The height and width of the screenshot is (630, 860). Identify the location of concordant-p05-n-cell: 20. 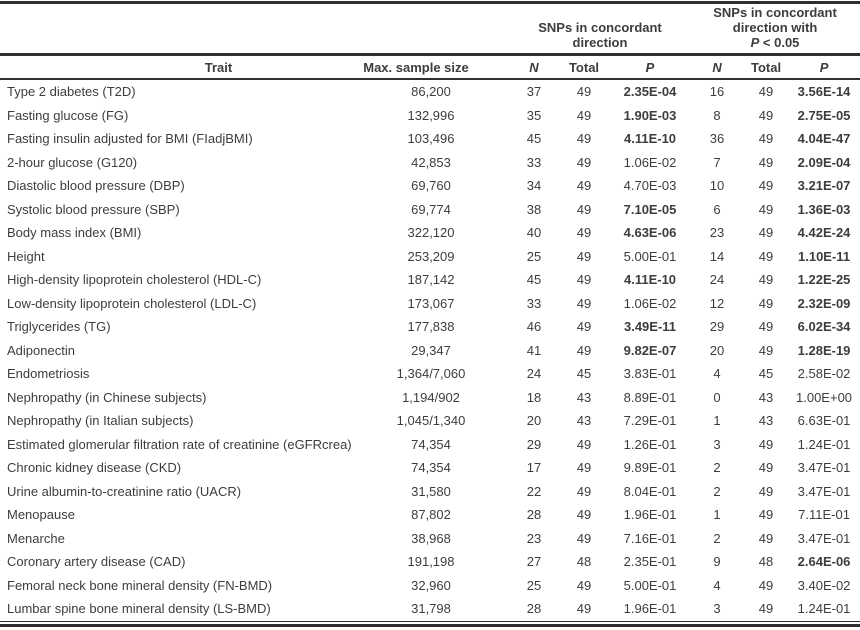
(717, 350).